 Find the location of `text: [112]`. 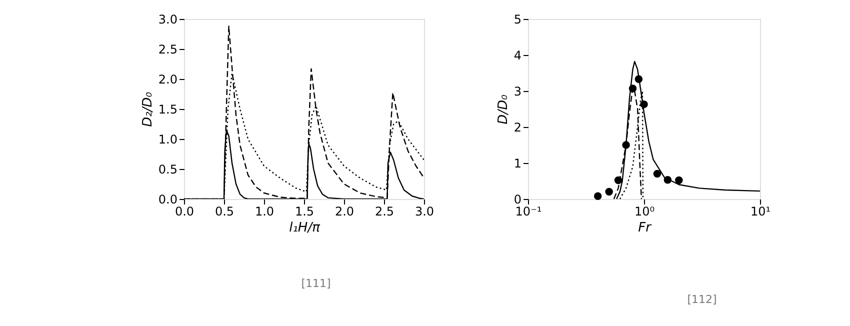

text: [112] is located at coordinates (702, 299).